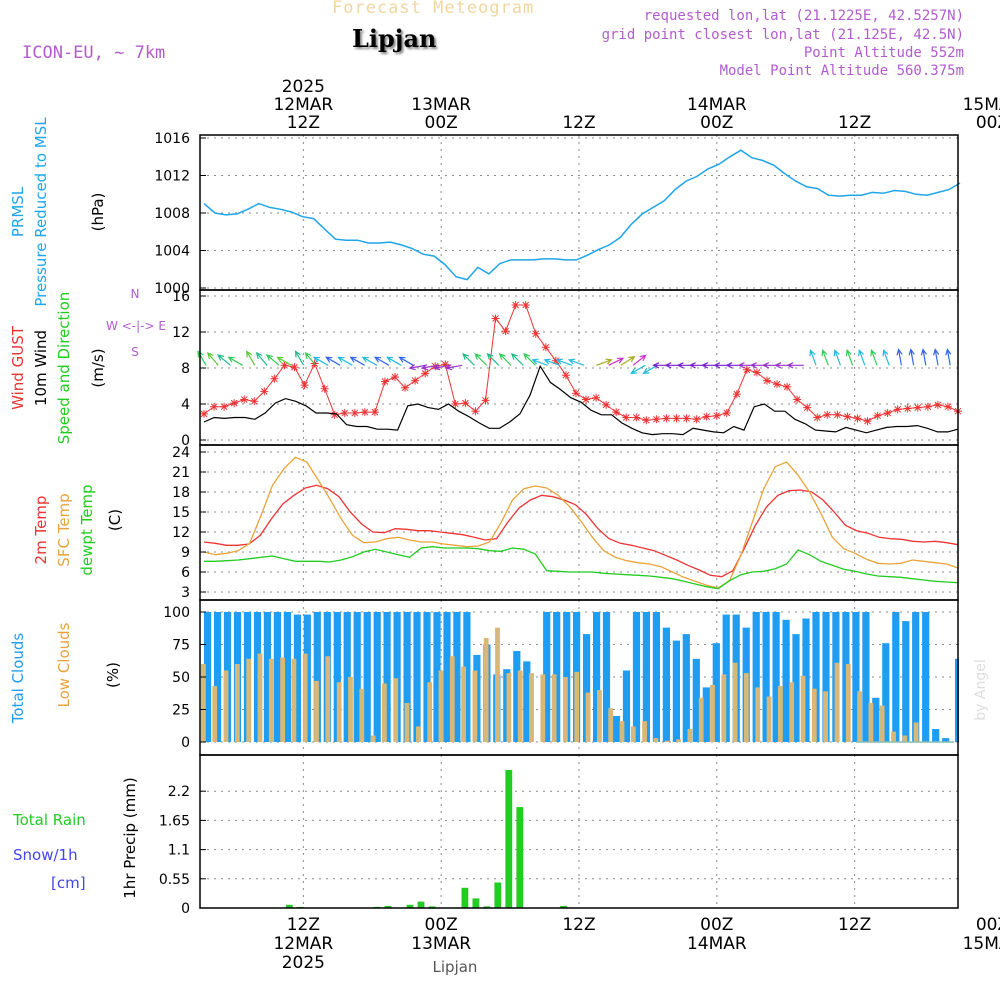 This screenshot has width=1000, height=1000. What do you see at coordinates (181, 646) in the screenshot?
I see `y-tick-label: 75` at bounding box center [181, 646].